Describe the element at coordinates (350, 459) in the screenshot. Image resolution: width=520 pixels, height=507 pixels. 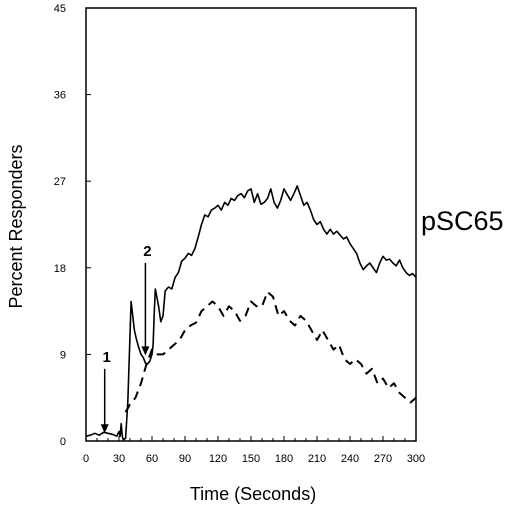
I see `x-tick-label: 240` at that location.